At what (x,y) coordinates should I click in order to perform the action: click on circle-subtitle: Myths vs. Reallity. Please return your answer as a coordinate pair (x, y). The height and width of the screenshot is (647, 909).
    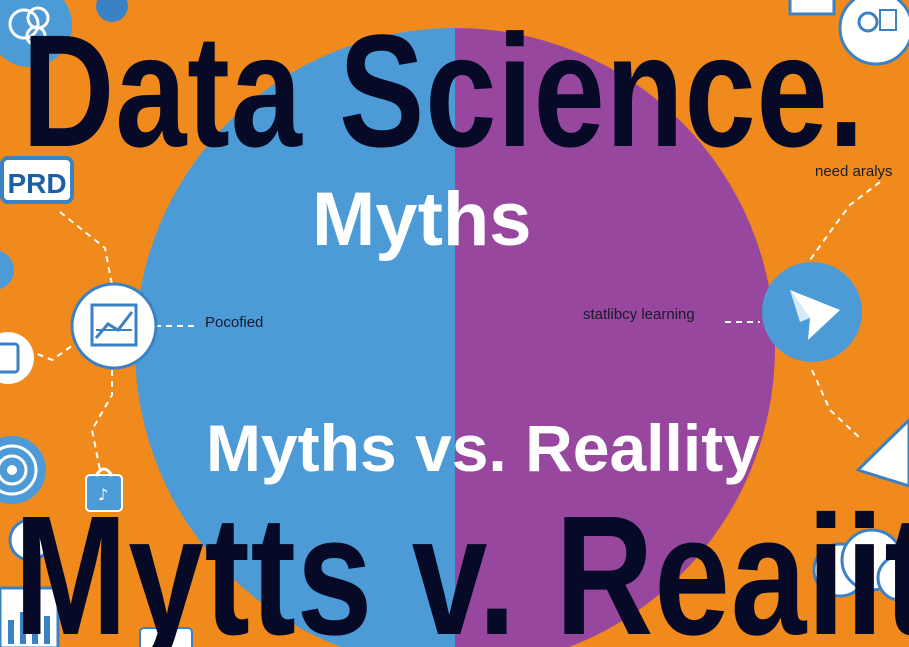
    Looking at the image, I should click on (483, 448).